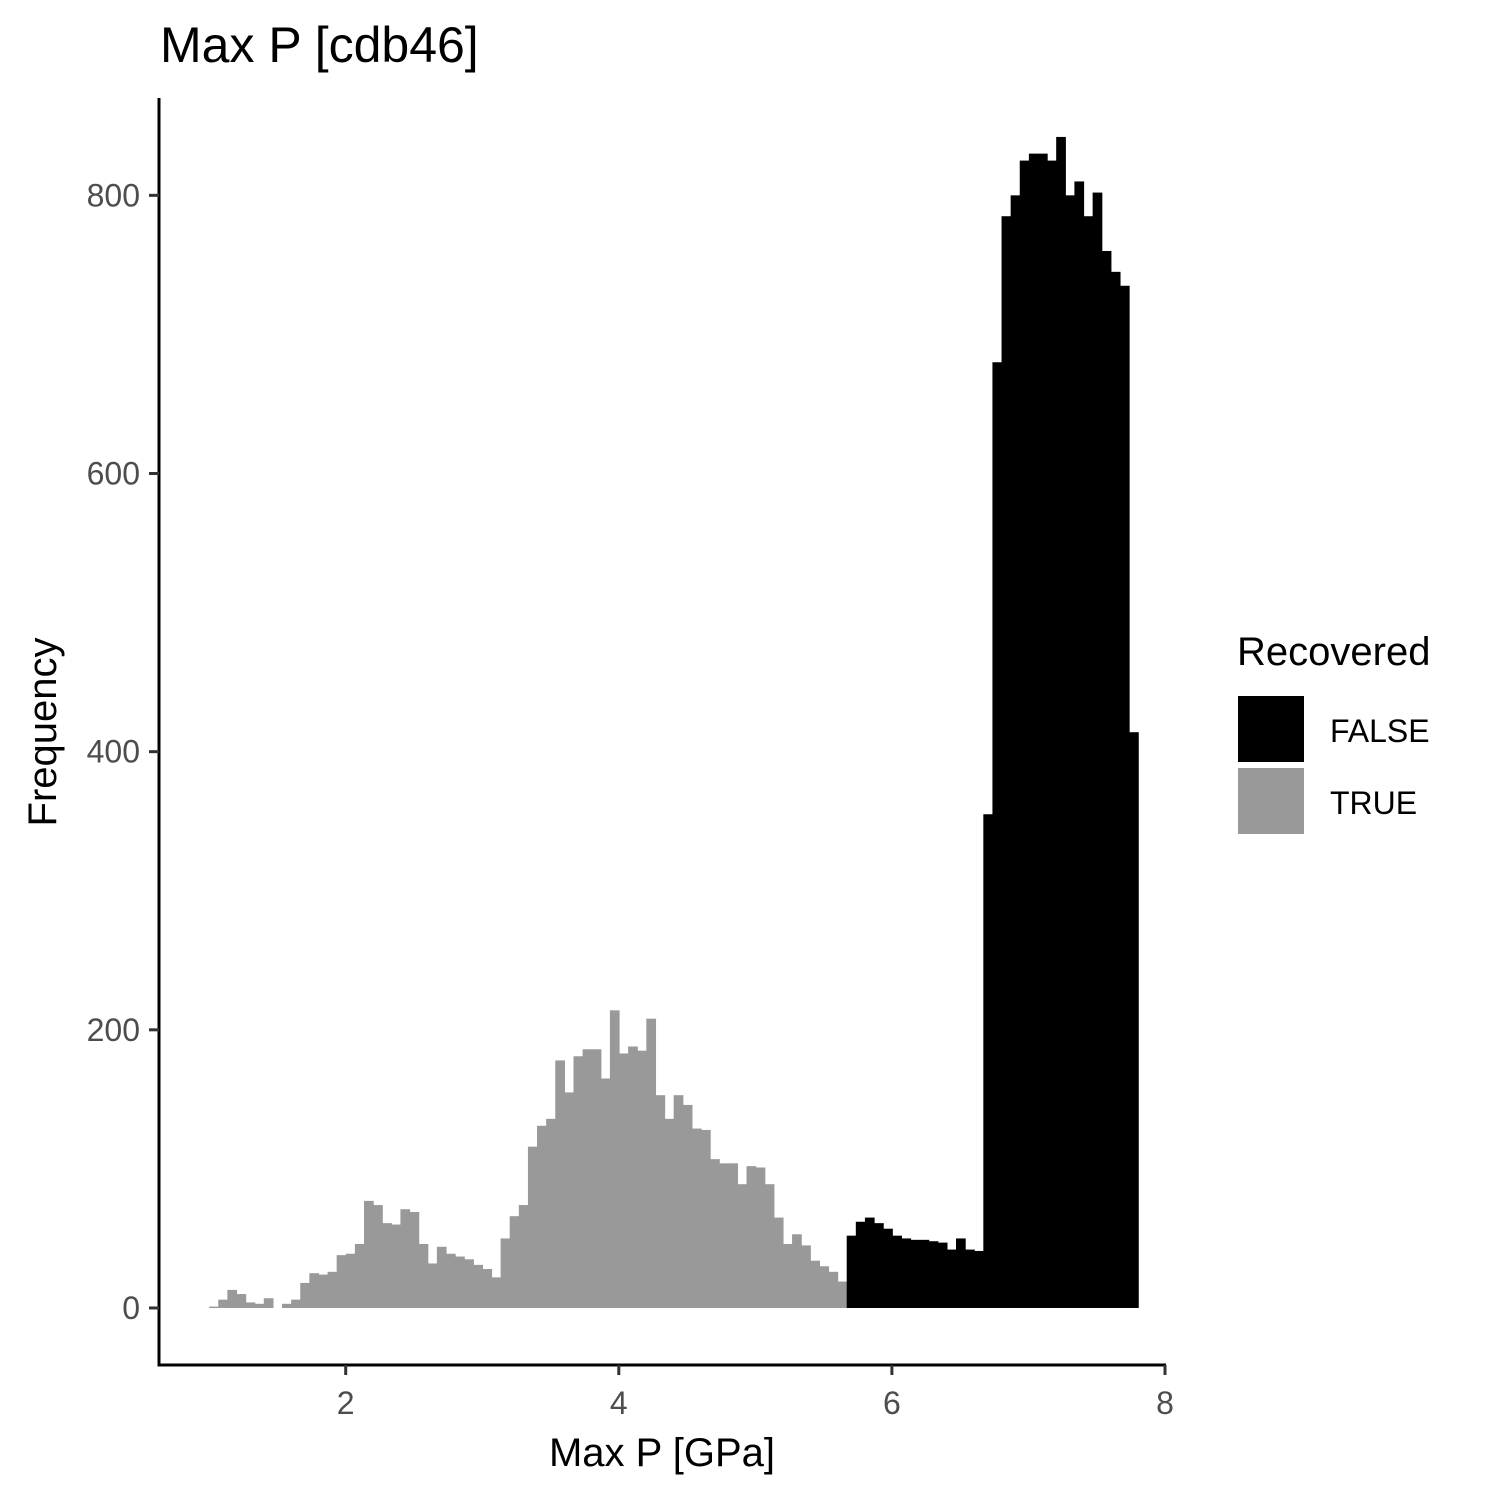 This screenshot has width=1500, height=1500. I want to click on series-true-bars, so click(565, 1159).